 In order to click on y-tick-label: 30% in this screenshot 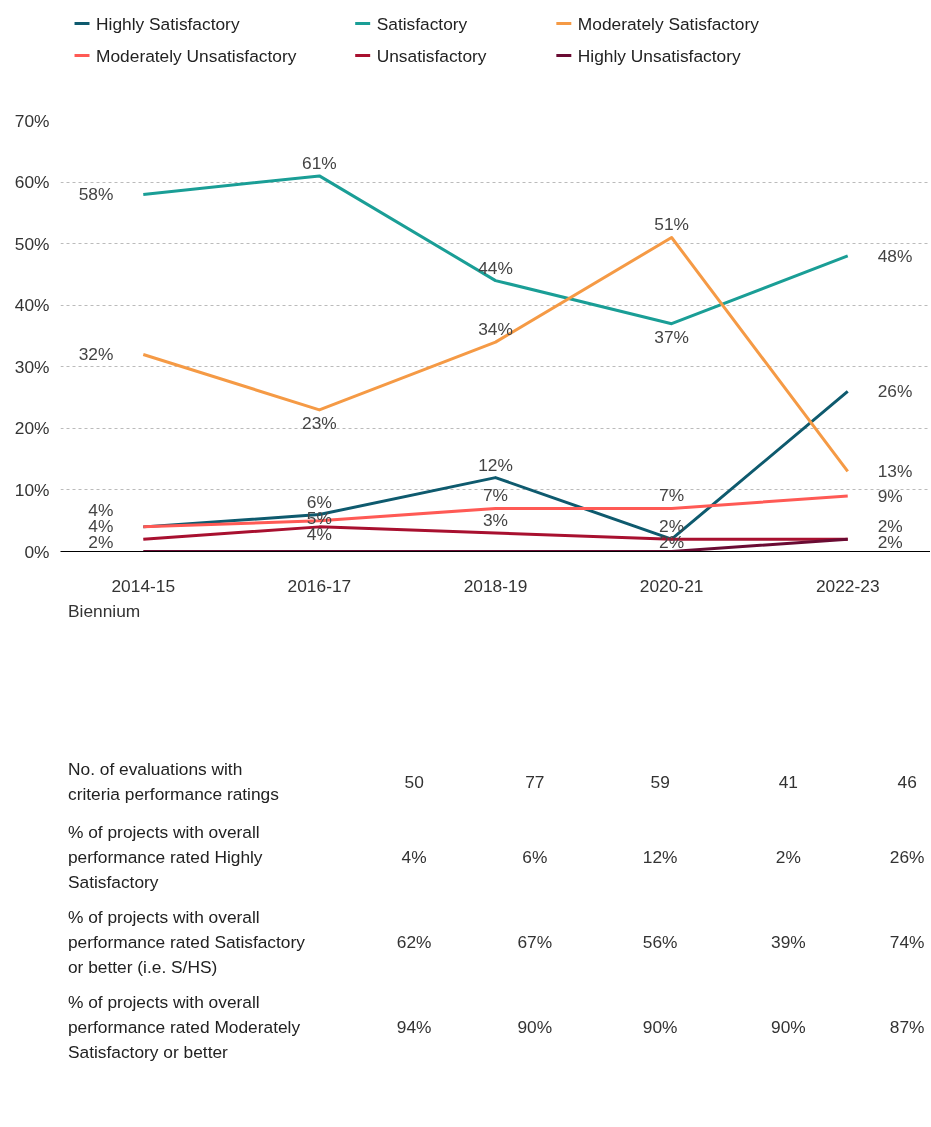, I will do `click(32, 366)`.